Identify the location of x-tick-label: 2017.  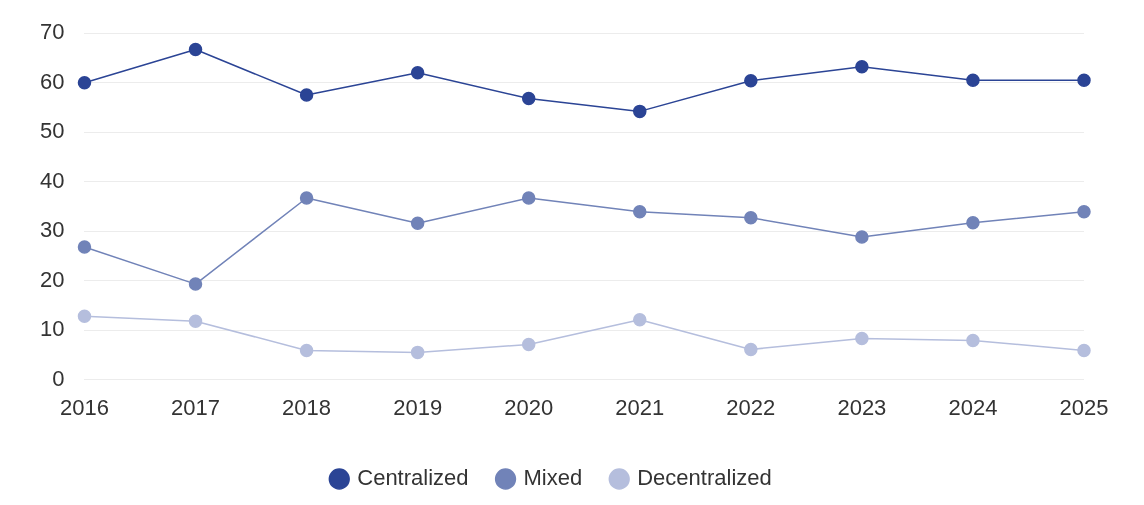
(196, 407).